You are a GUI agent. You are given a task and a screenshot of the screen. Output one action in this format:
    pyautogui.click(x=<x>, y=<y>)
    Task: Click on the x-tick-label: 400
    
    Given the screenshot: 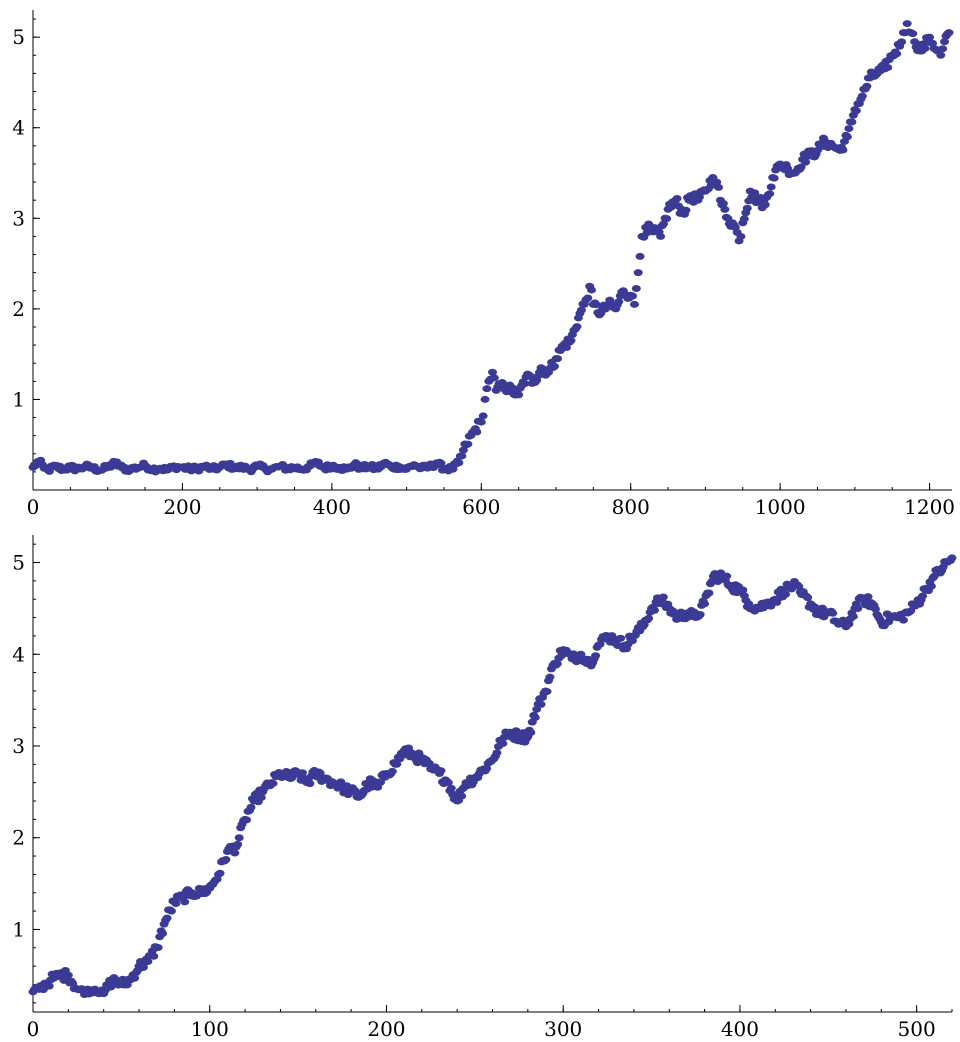 What is the action you would take?
    pyautogui.click(x=332, y=507)
    